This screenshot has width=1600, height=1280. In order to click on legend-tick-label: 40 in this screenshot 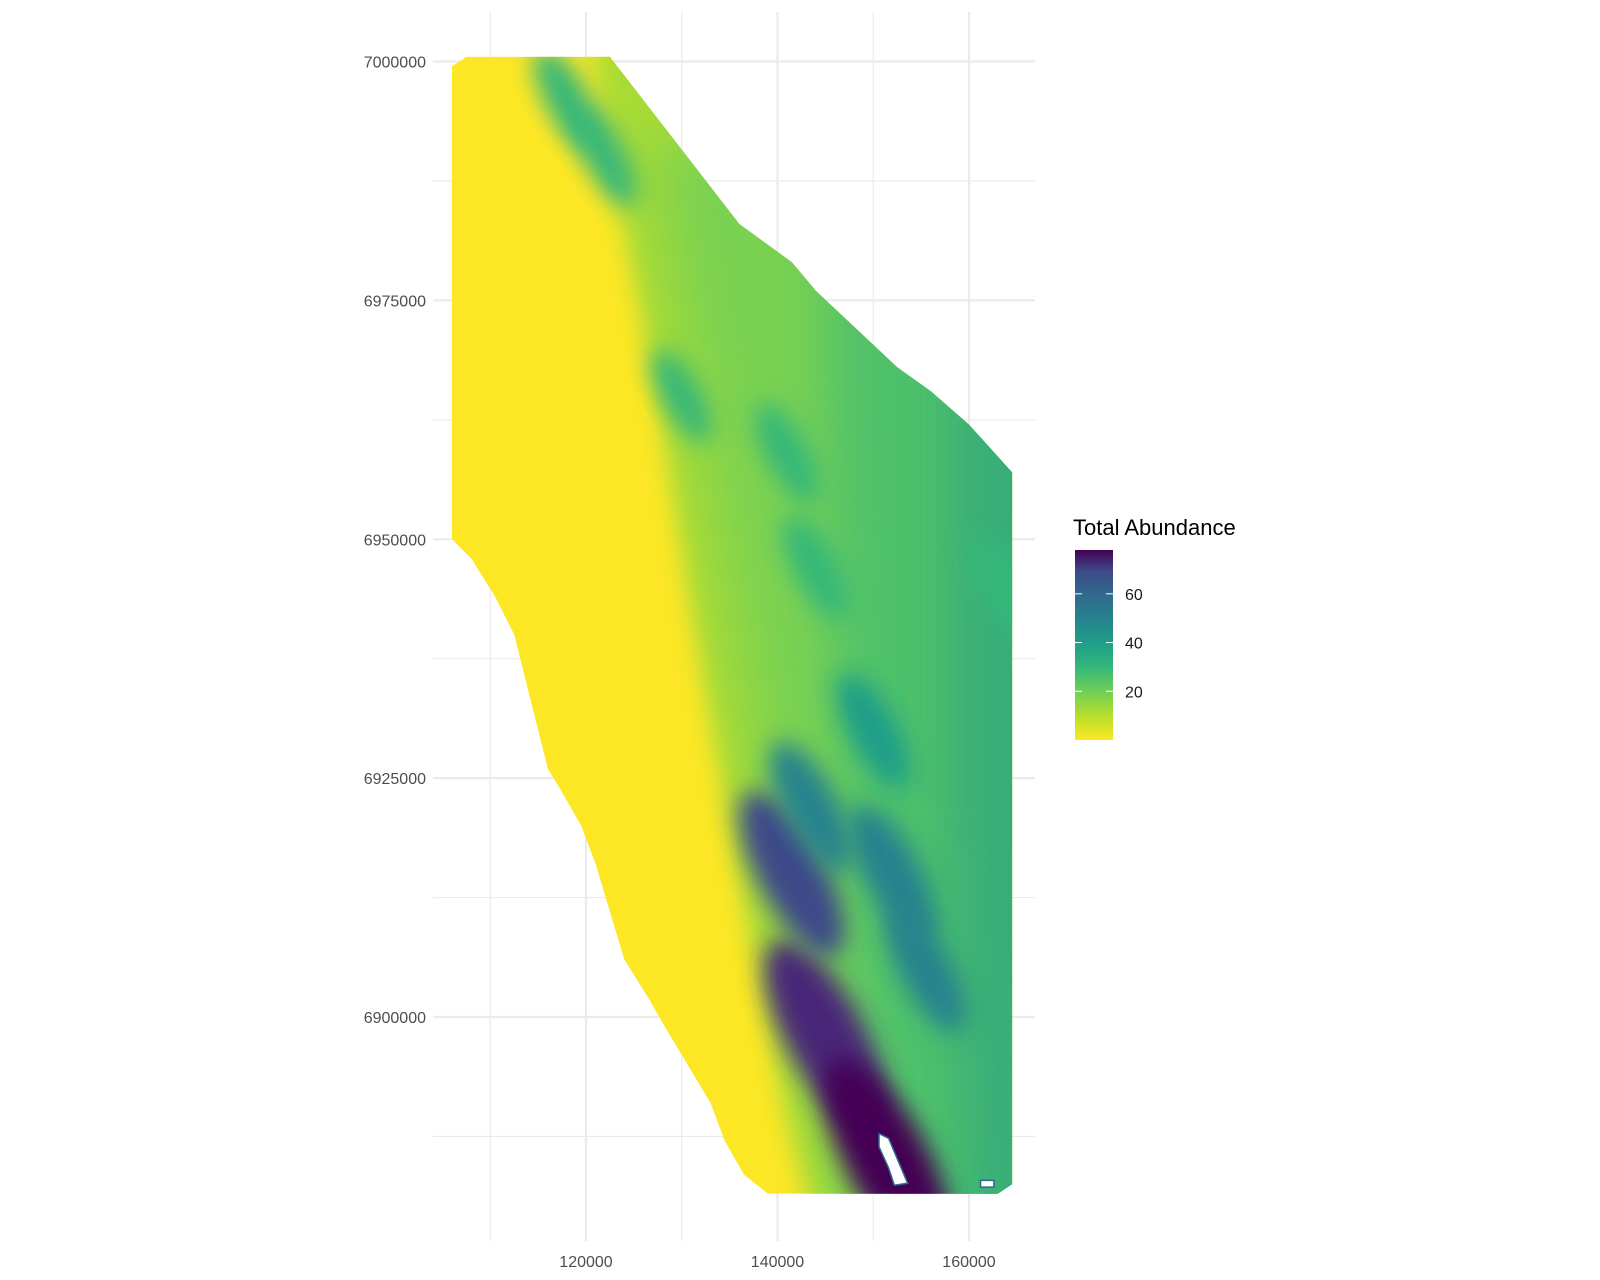, I will do `click(1134, 644)`.